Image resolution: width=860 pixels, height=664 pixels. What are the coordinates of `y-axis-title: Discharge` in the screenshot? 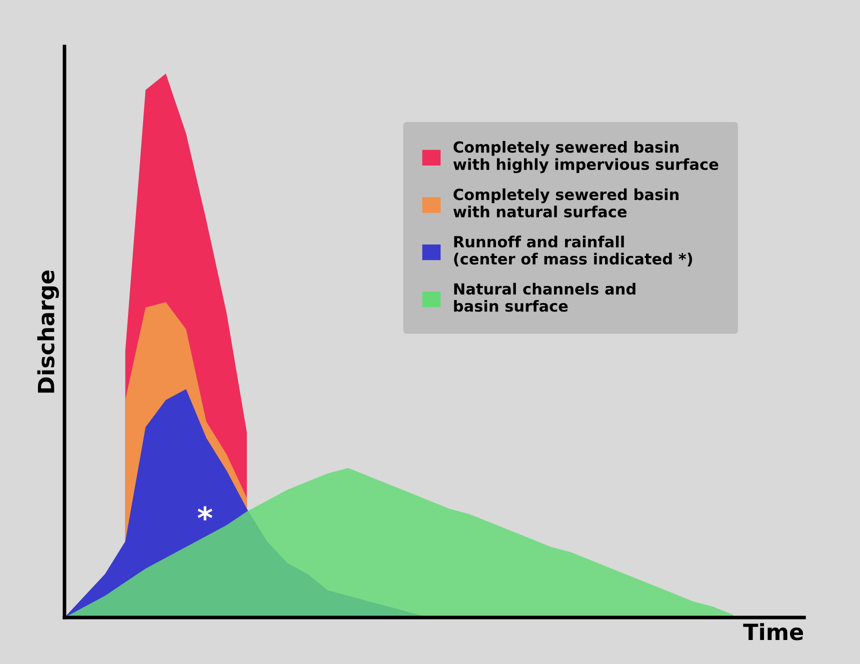 It's located at (48, 331).